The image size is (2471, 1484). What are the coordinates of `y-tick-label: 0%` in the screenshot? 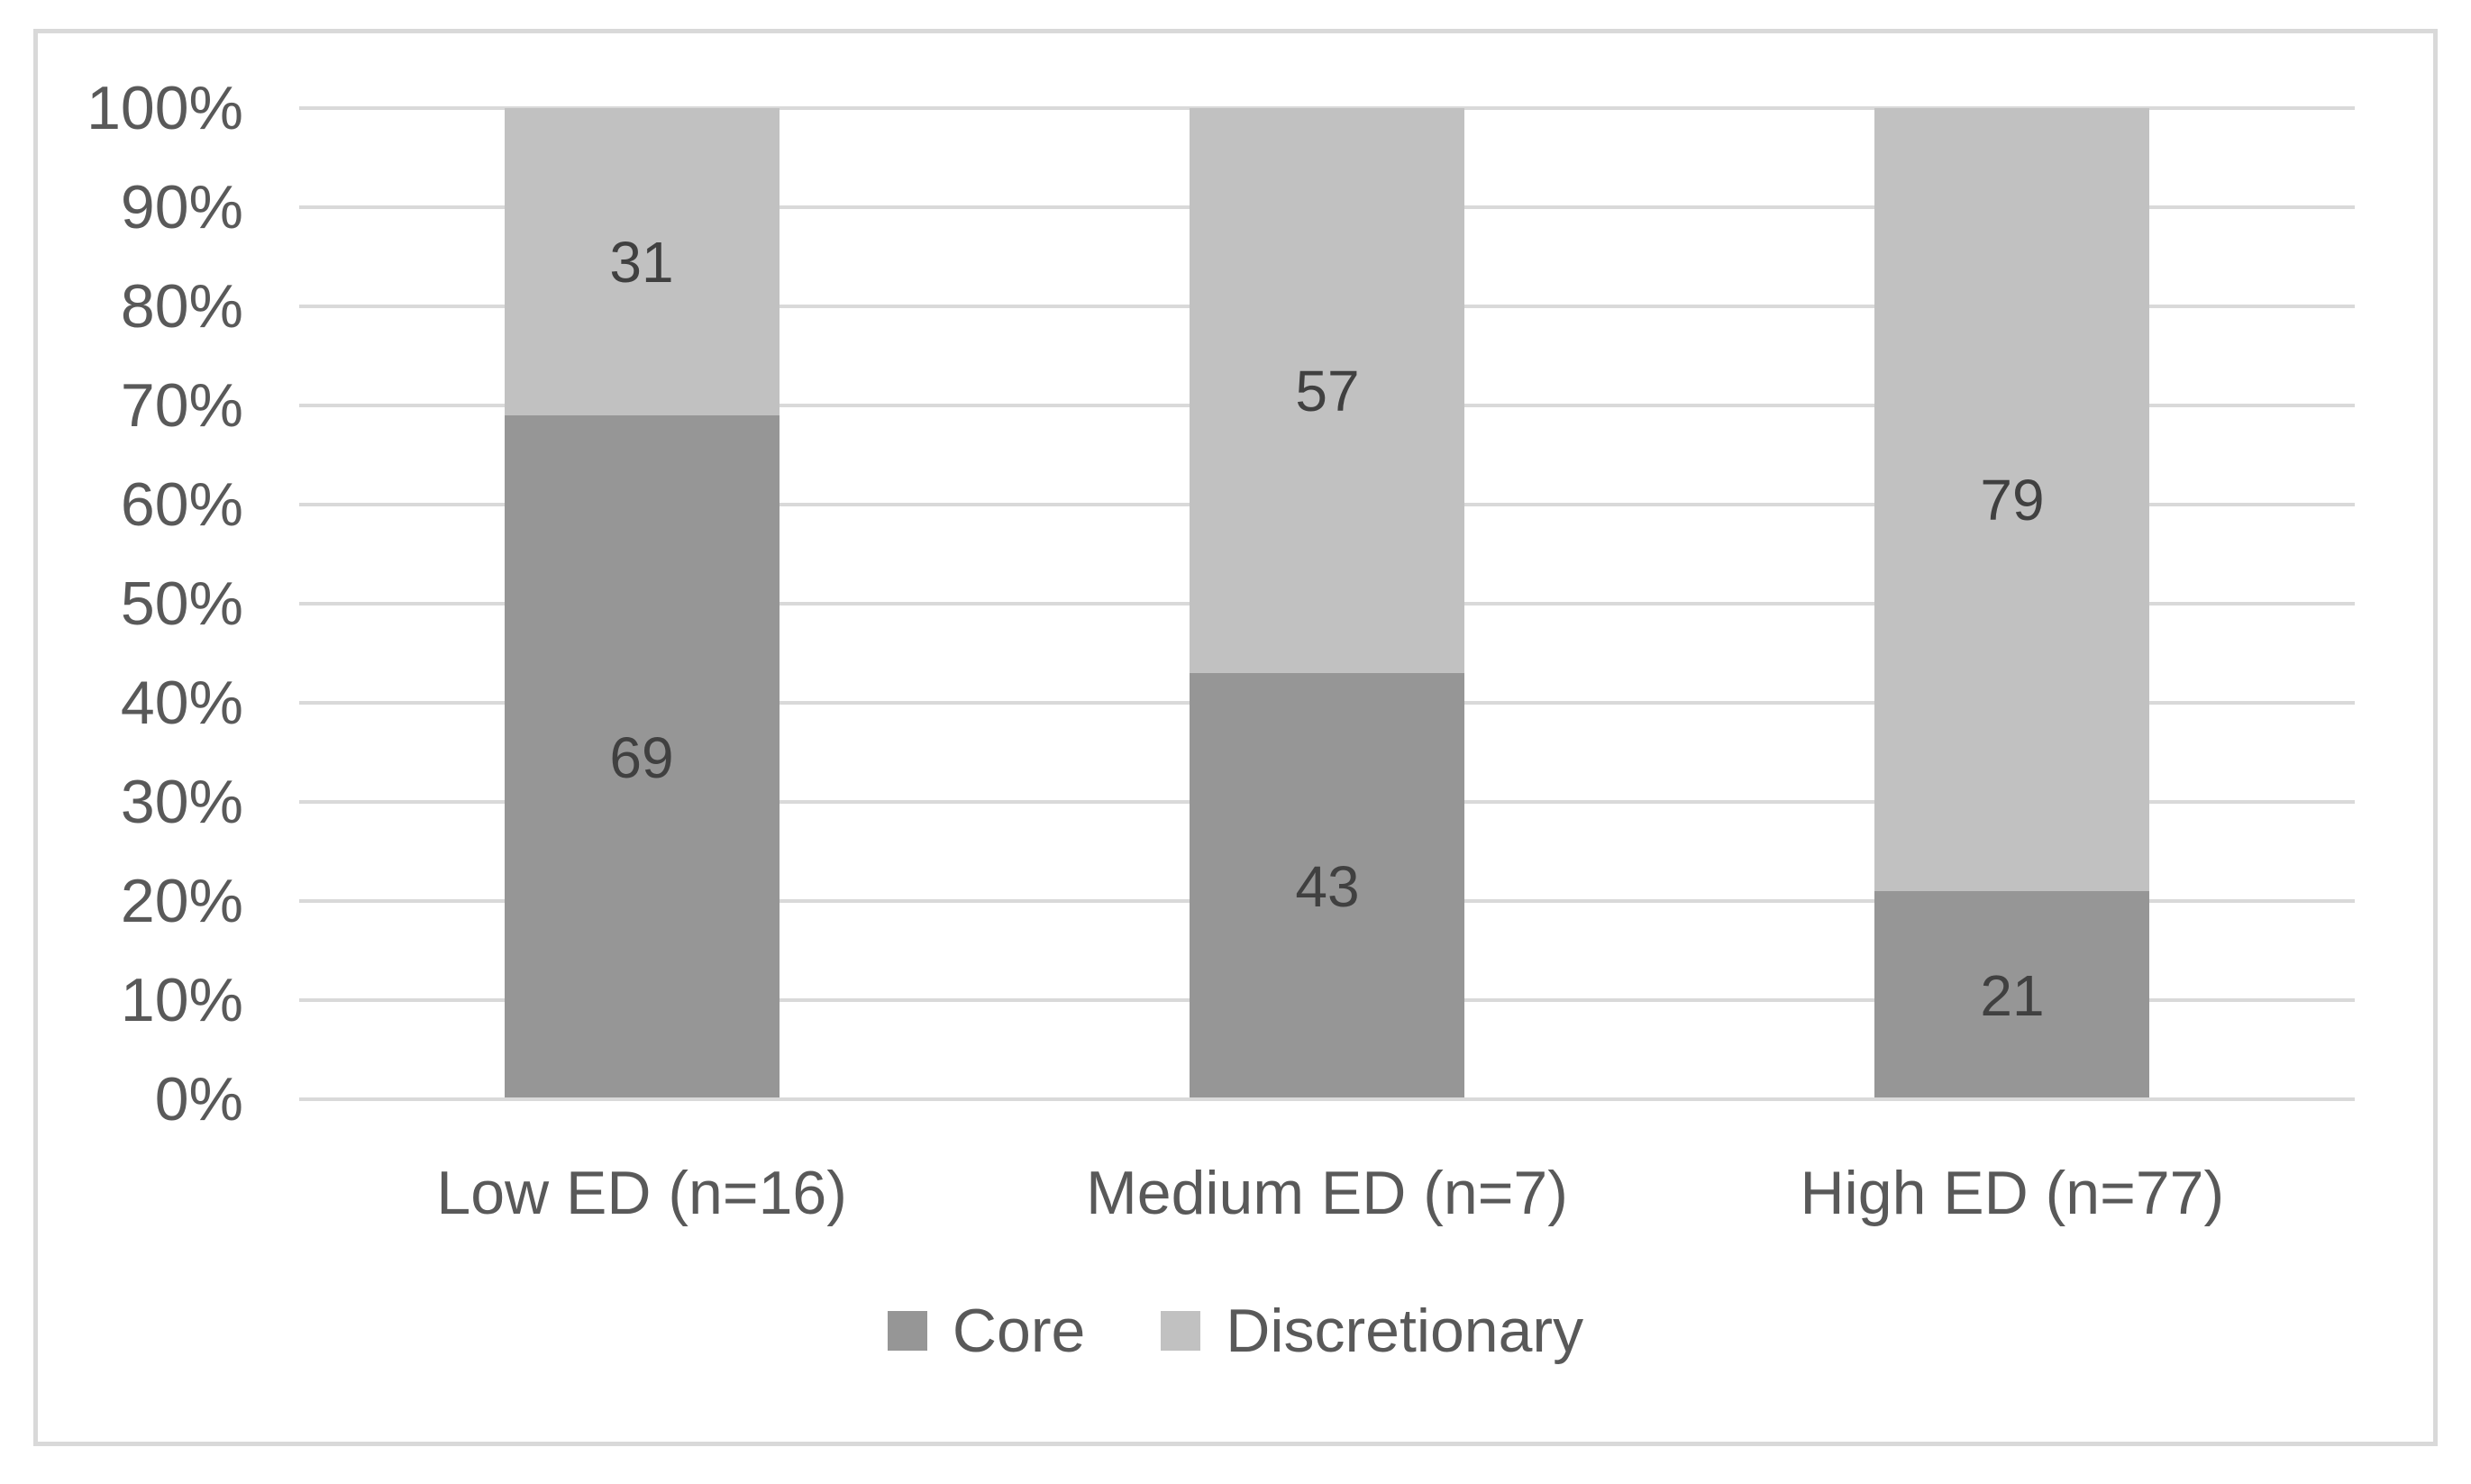 It's located at (198, 1099).